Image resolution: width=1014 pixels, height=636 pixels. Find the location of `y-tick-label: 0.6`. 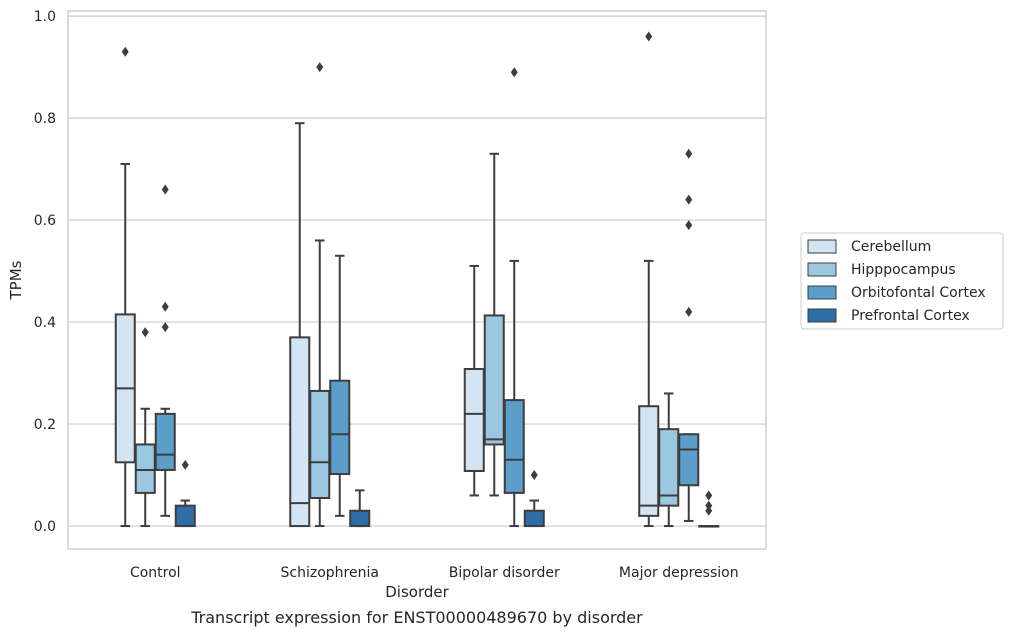

y-tick-label: 0.6 is located at coordinates (45, 221).